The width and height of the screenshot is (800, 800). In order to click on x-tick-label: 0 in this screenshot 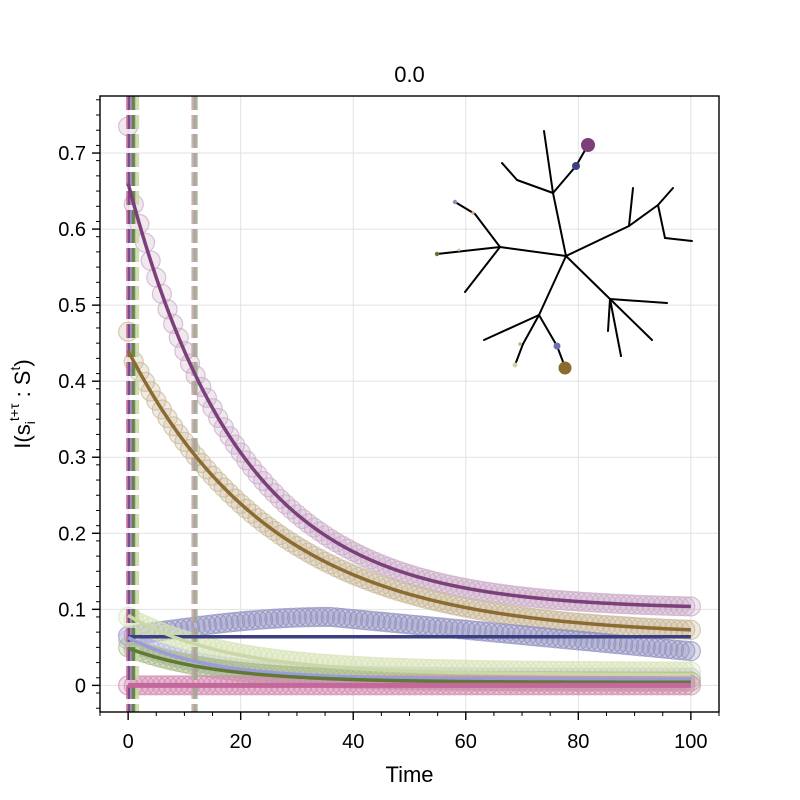, I will do `click(128, 742)`.